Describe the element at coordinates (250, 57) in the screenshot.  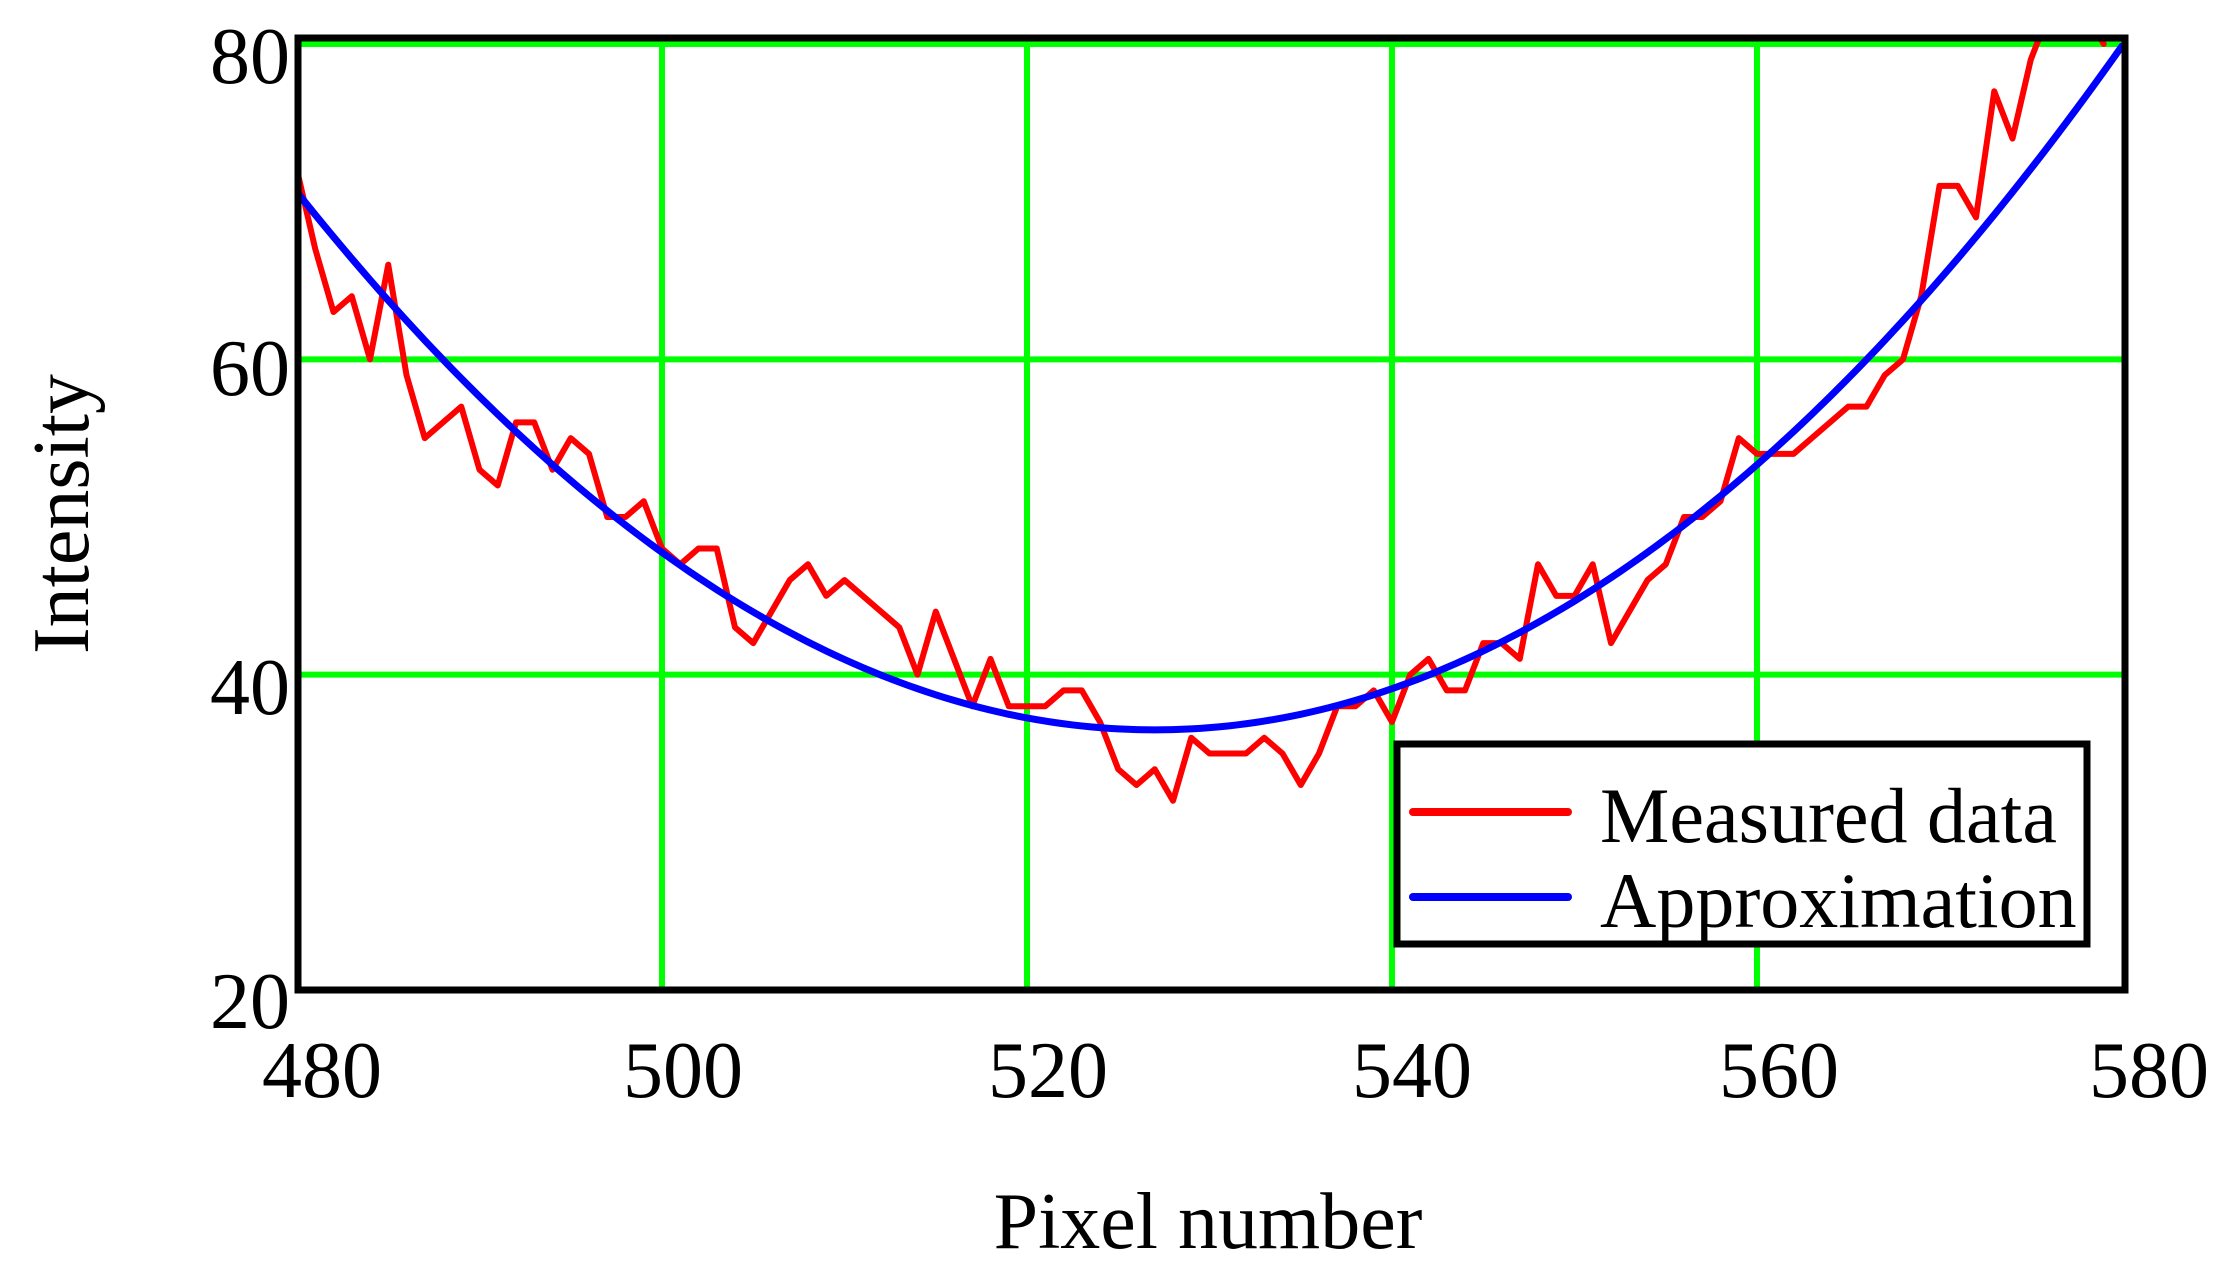
I see `y-tick-label: 80` at that location.